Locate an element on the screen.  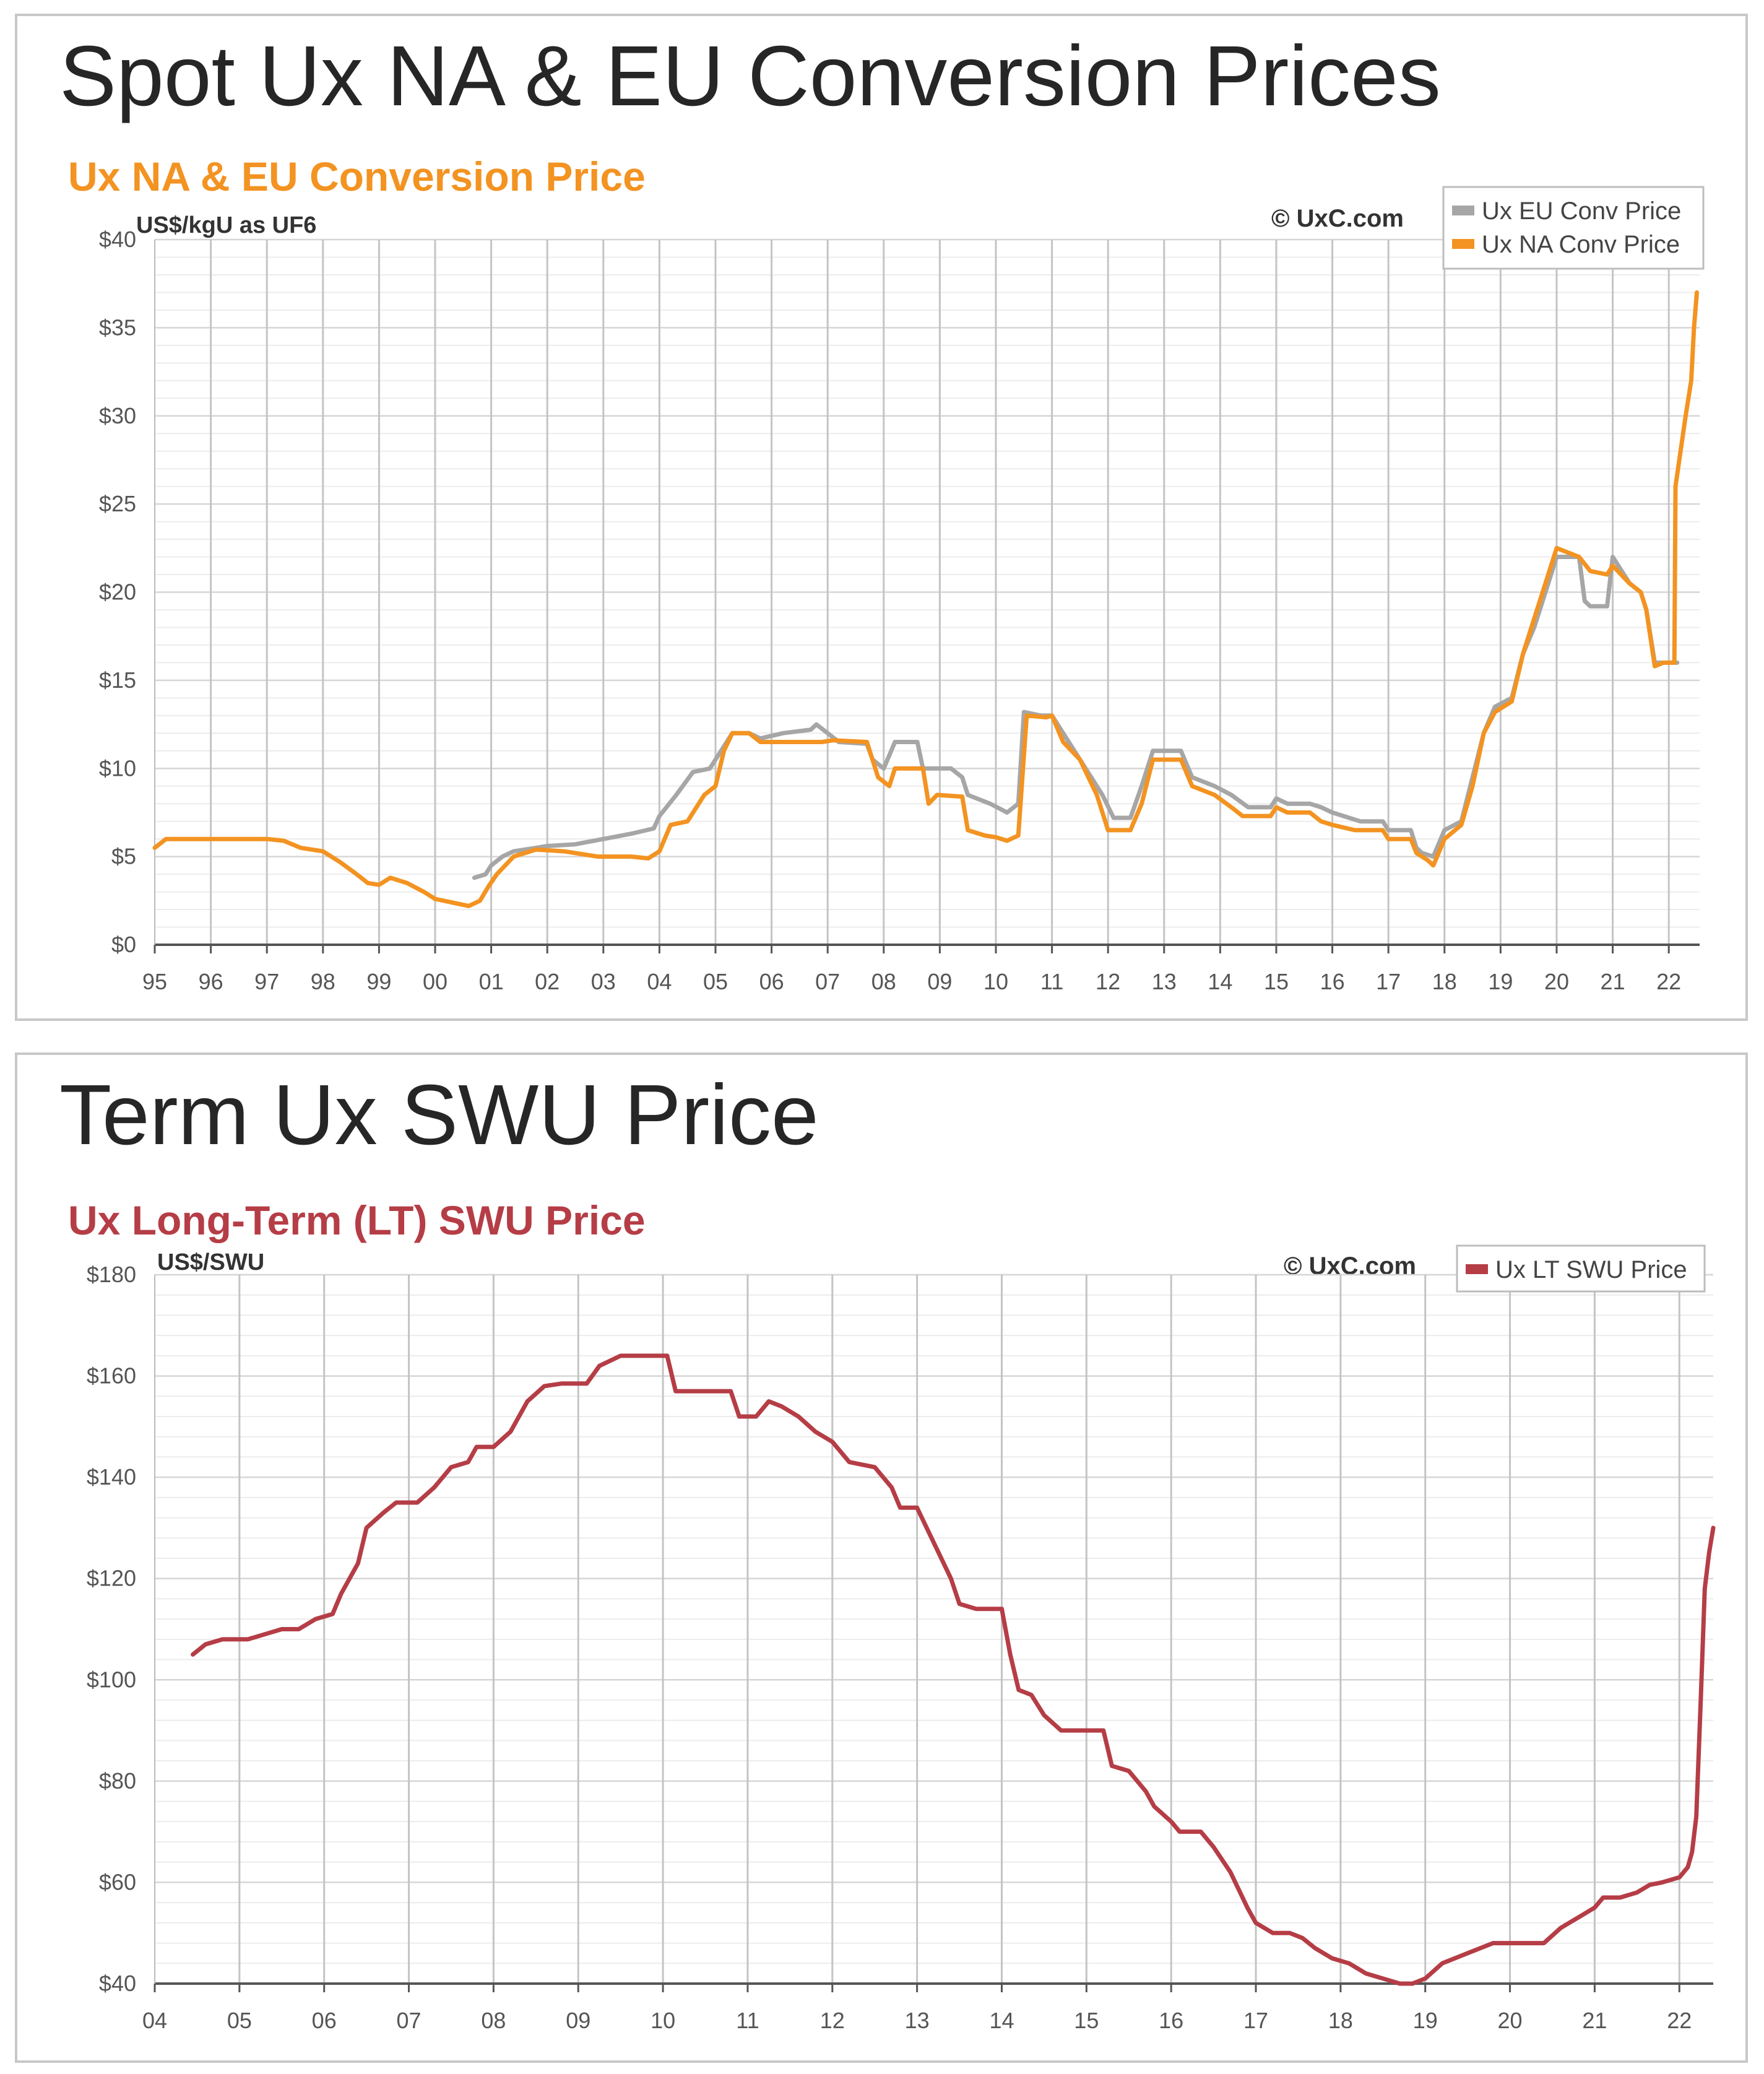
x-tick-label: 01 is located at coordinates (491, 981).